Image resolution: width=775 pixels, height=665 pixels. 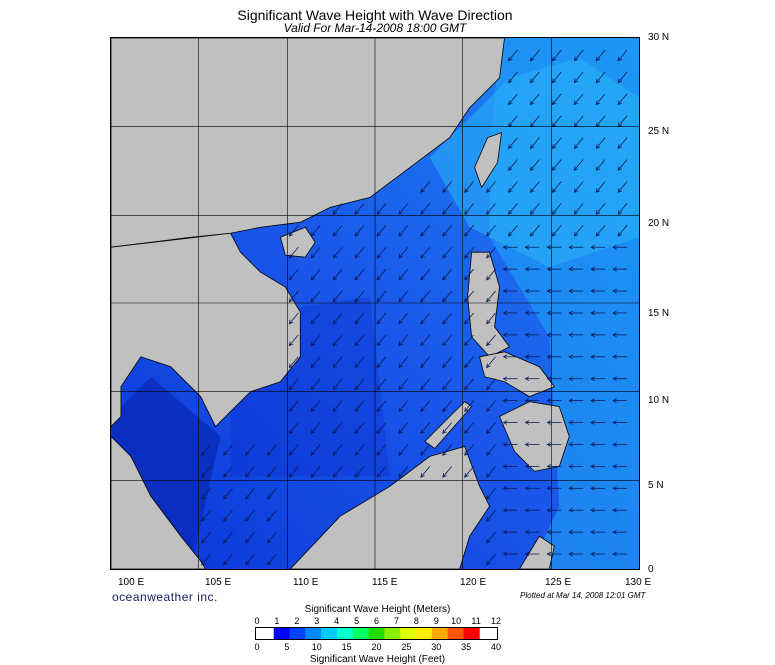 What do you see at coordinates (346, 647) in the screenshot?
I see `legend-tick: 15` at bounding box center [346, 647].